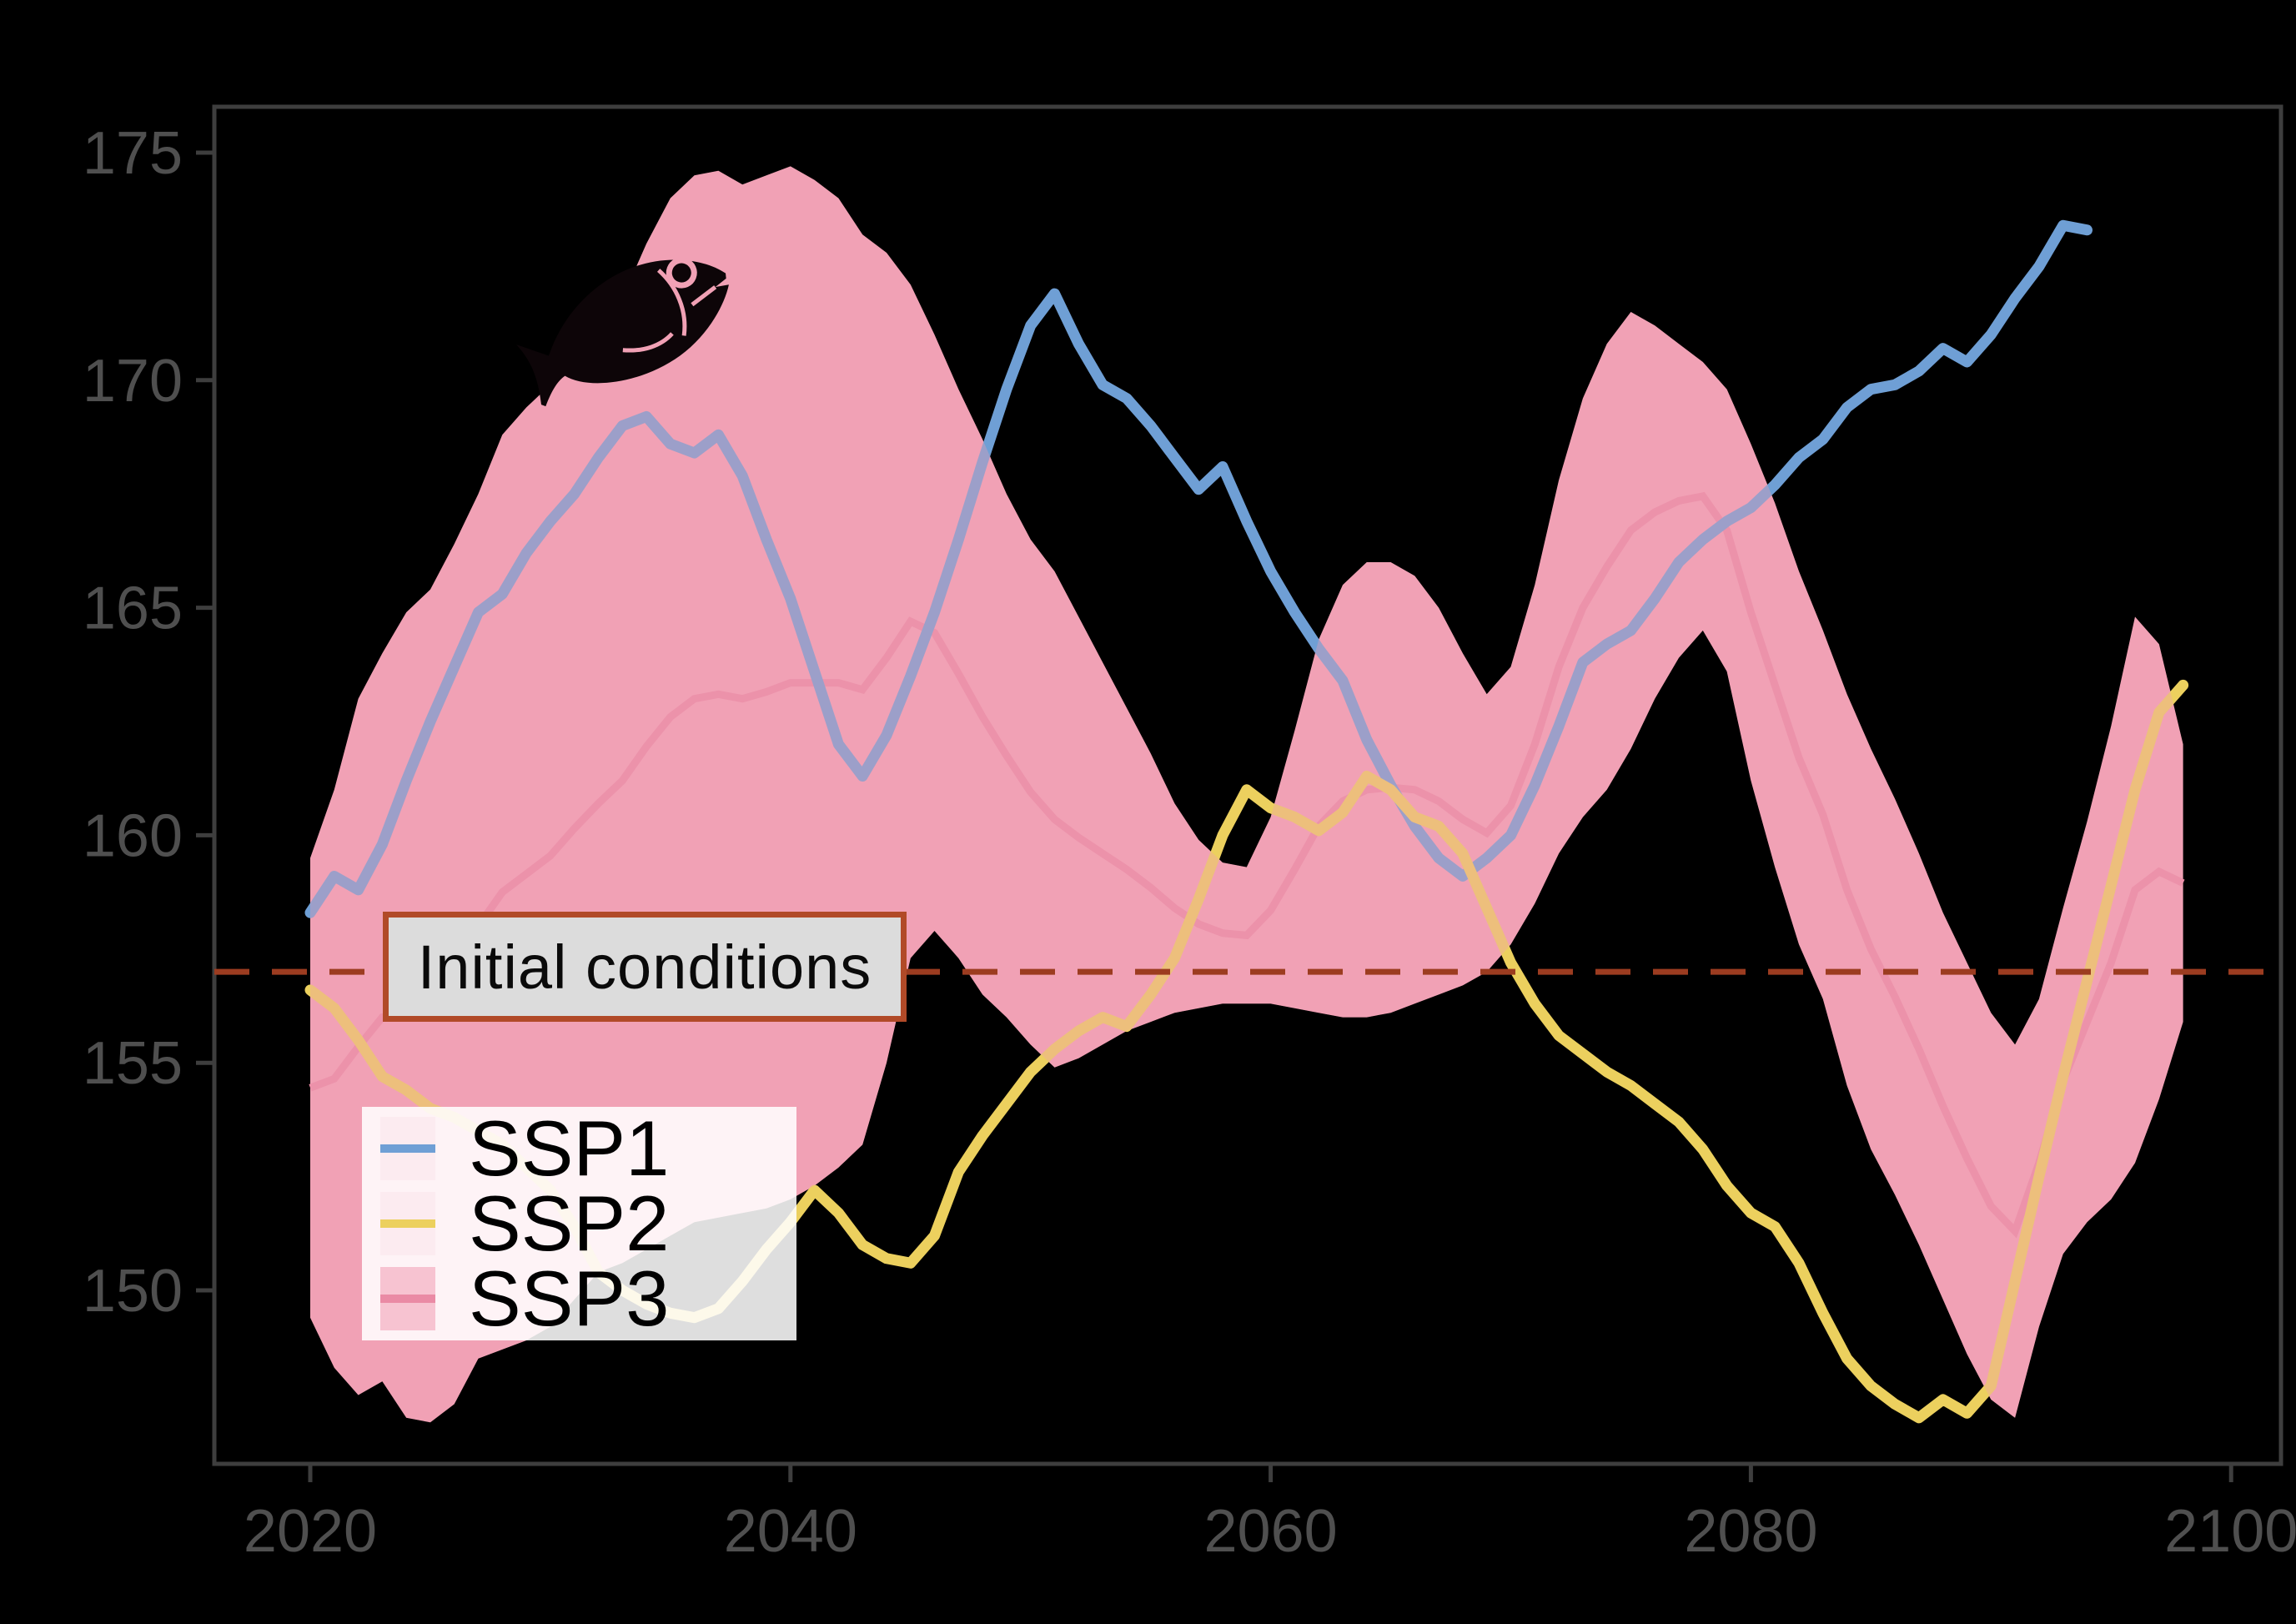 The width and height of the screenshot is (2296, 1624). Describe the element at coordinates (681, 273) in the screenshot. I see `fish-eye` at that location.